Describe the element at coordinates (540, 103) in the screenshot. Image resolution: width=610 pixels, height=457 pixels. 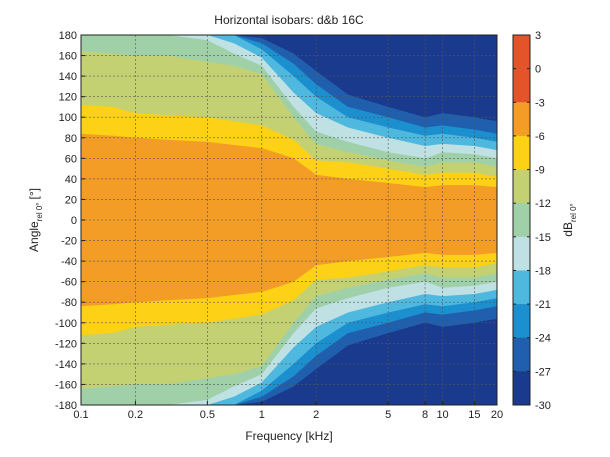
I see `colorbar-tick-label: -3` at that location.